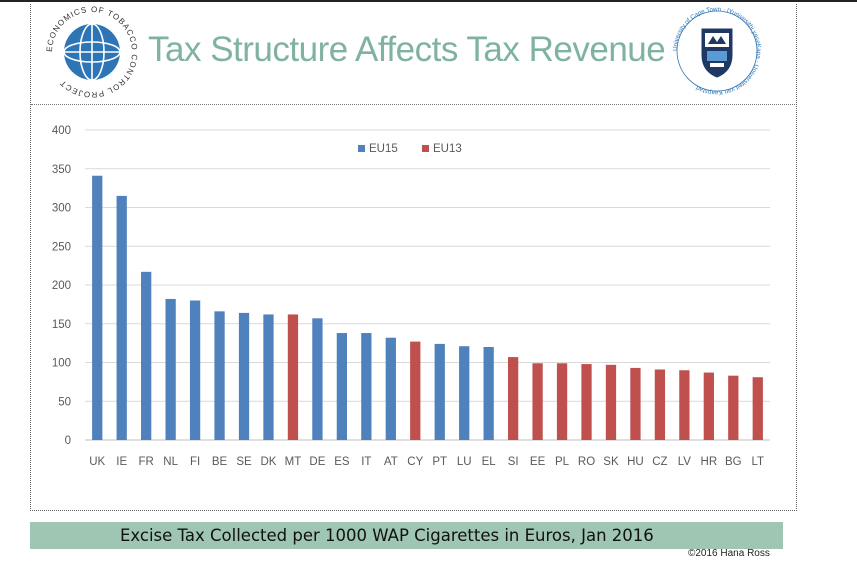  What do you see at coordinates (611, 402) in the screenshot?
I see `bar-sk` at bounding box center [611, 402].